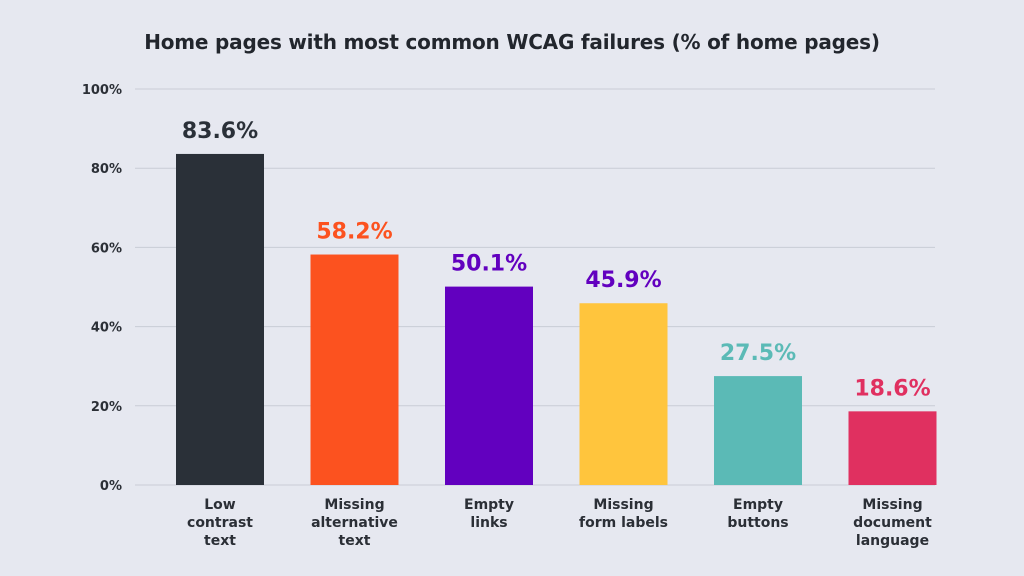 The width and height of the screenshot is (1024, 576). Describe the element at coordinates (354, 523) in the screenshot. I see `x-tick-label: Missing alternative text` at that location.